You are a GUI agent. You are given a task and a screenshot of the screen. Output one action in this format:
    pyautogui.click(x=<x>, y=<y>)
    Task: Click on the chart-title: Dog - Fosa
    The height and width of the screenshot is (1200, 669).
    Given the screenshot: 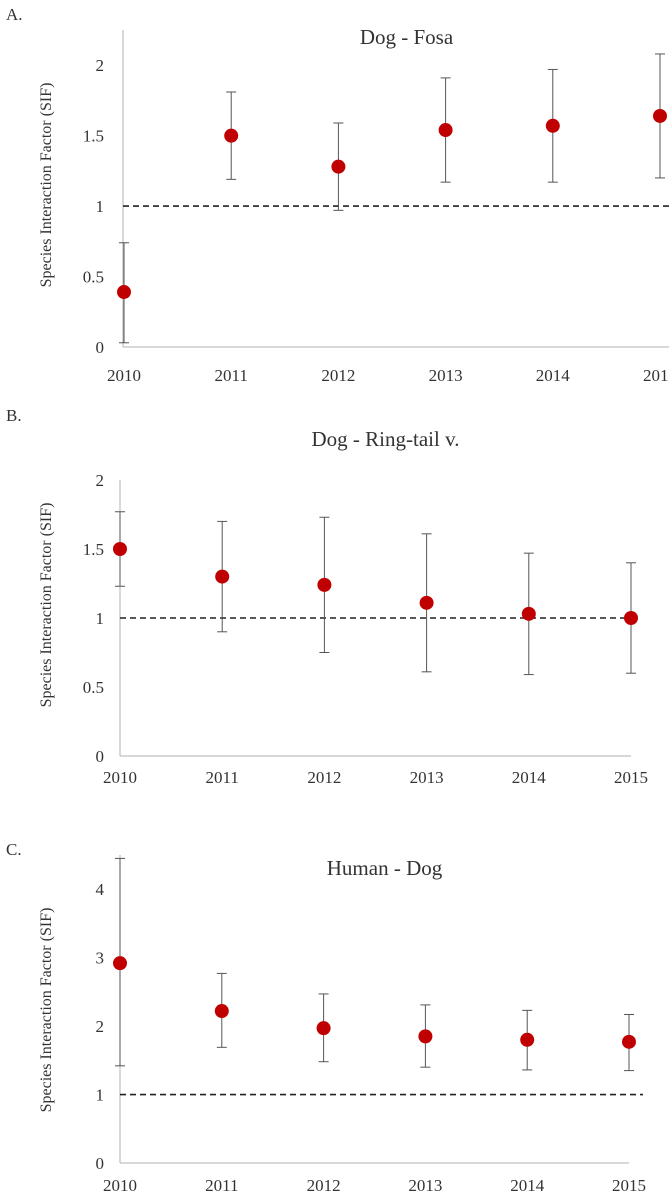 What is the action you would take?
    pyautogui.click(x=407, y=37)
    